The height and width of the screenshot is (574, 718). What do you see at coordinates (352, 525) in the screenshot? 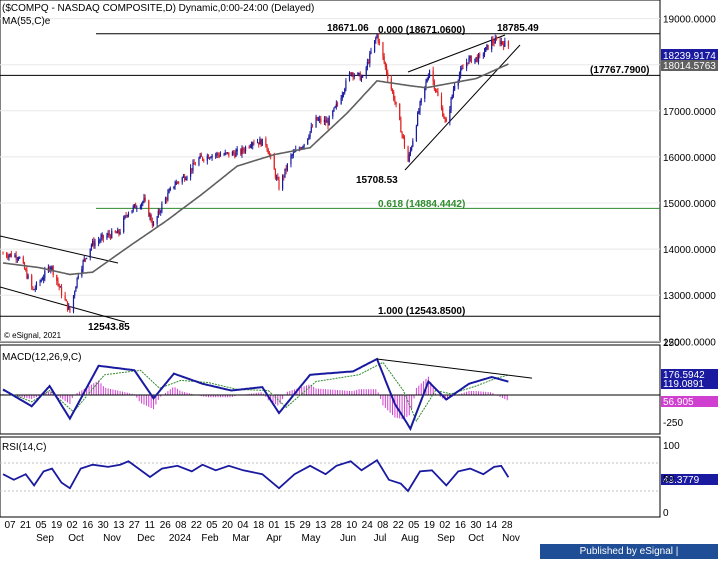
I see `date-day-label: 10` at bounding box center [352, 525].